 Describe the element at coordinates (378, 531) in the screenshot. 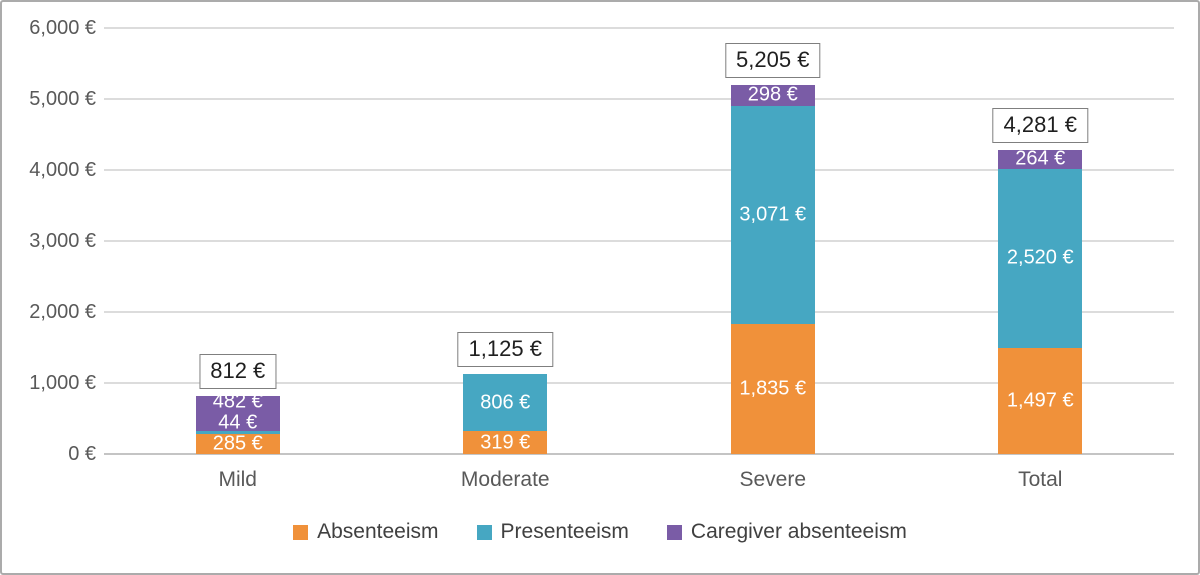

I see `legend-label: Absenteeism` at that location.